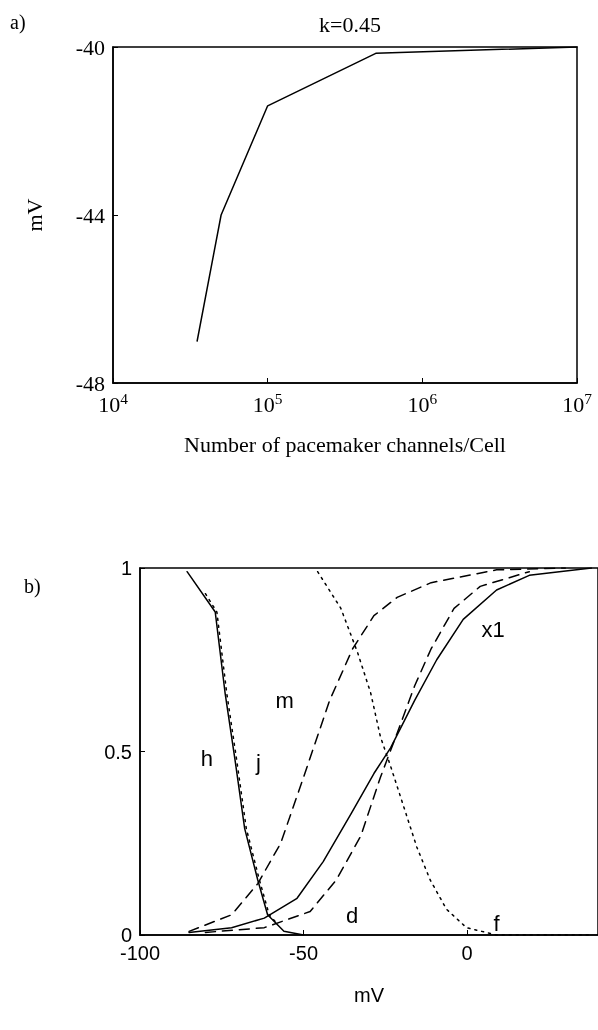 Image resolution: width=598 pixels, height=1030 pixels. What do you see at coordinates (32, 586) in the screenshot?
I see `text: b)` at bounding box center [32, 586].